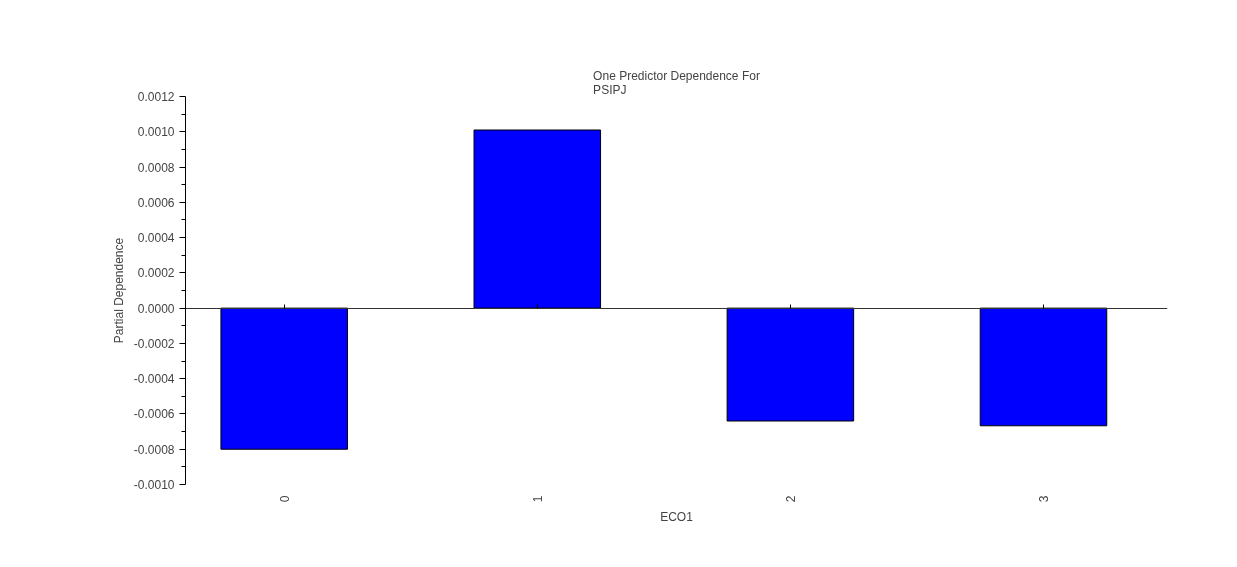 The width and height of the screenshot is (1237, 567). I want to click on y-tick-label: -0.0008, so click(154, 449).